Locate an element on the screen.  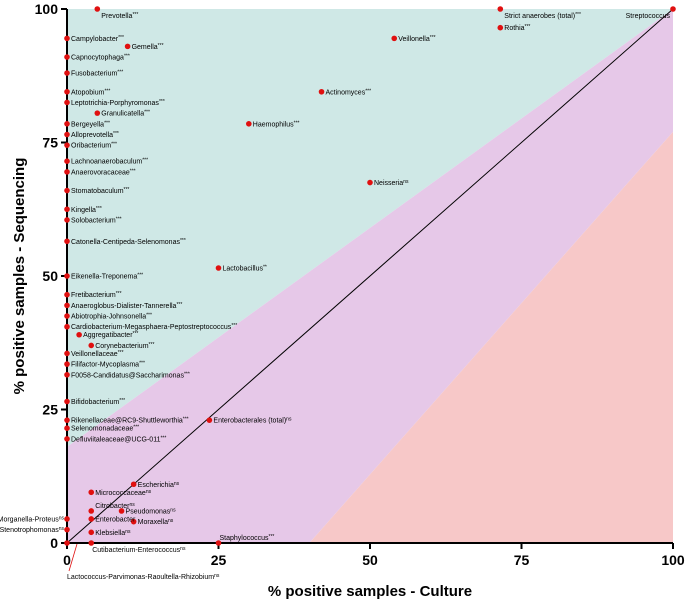
point-label: Cutibacterium-Enterococcusns is located at coordinates (139, 550).